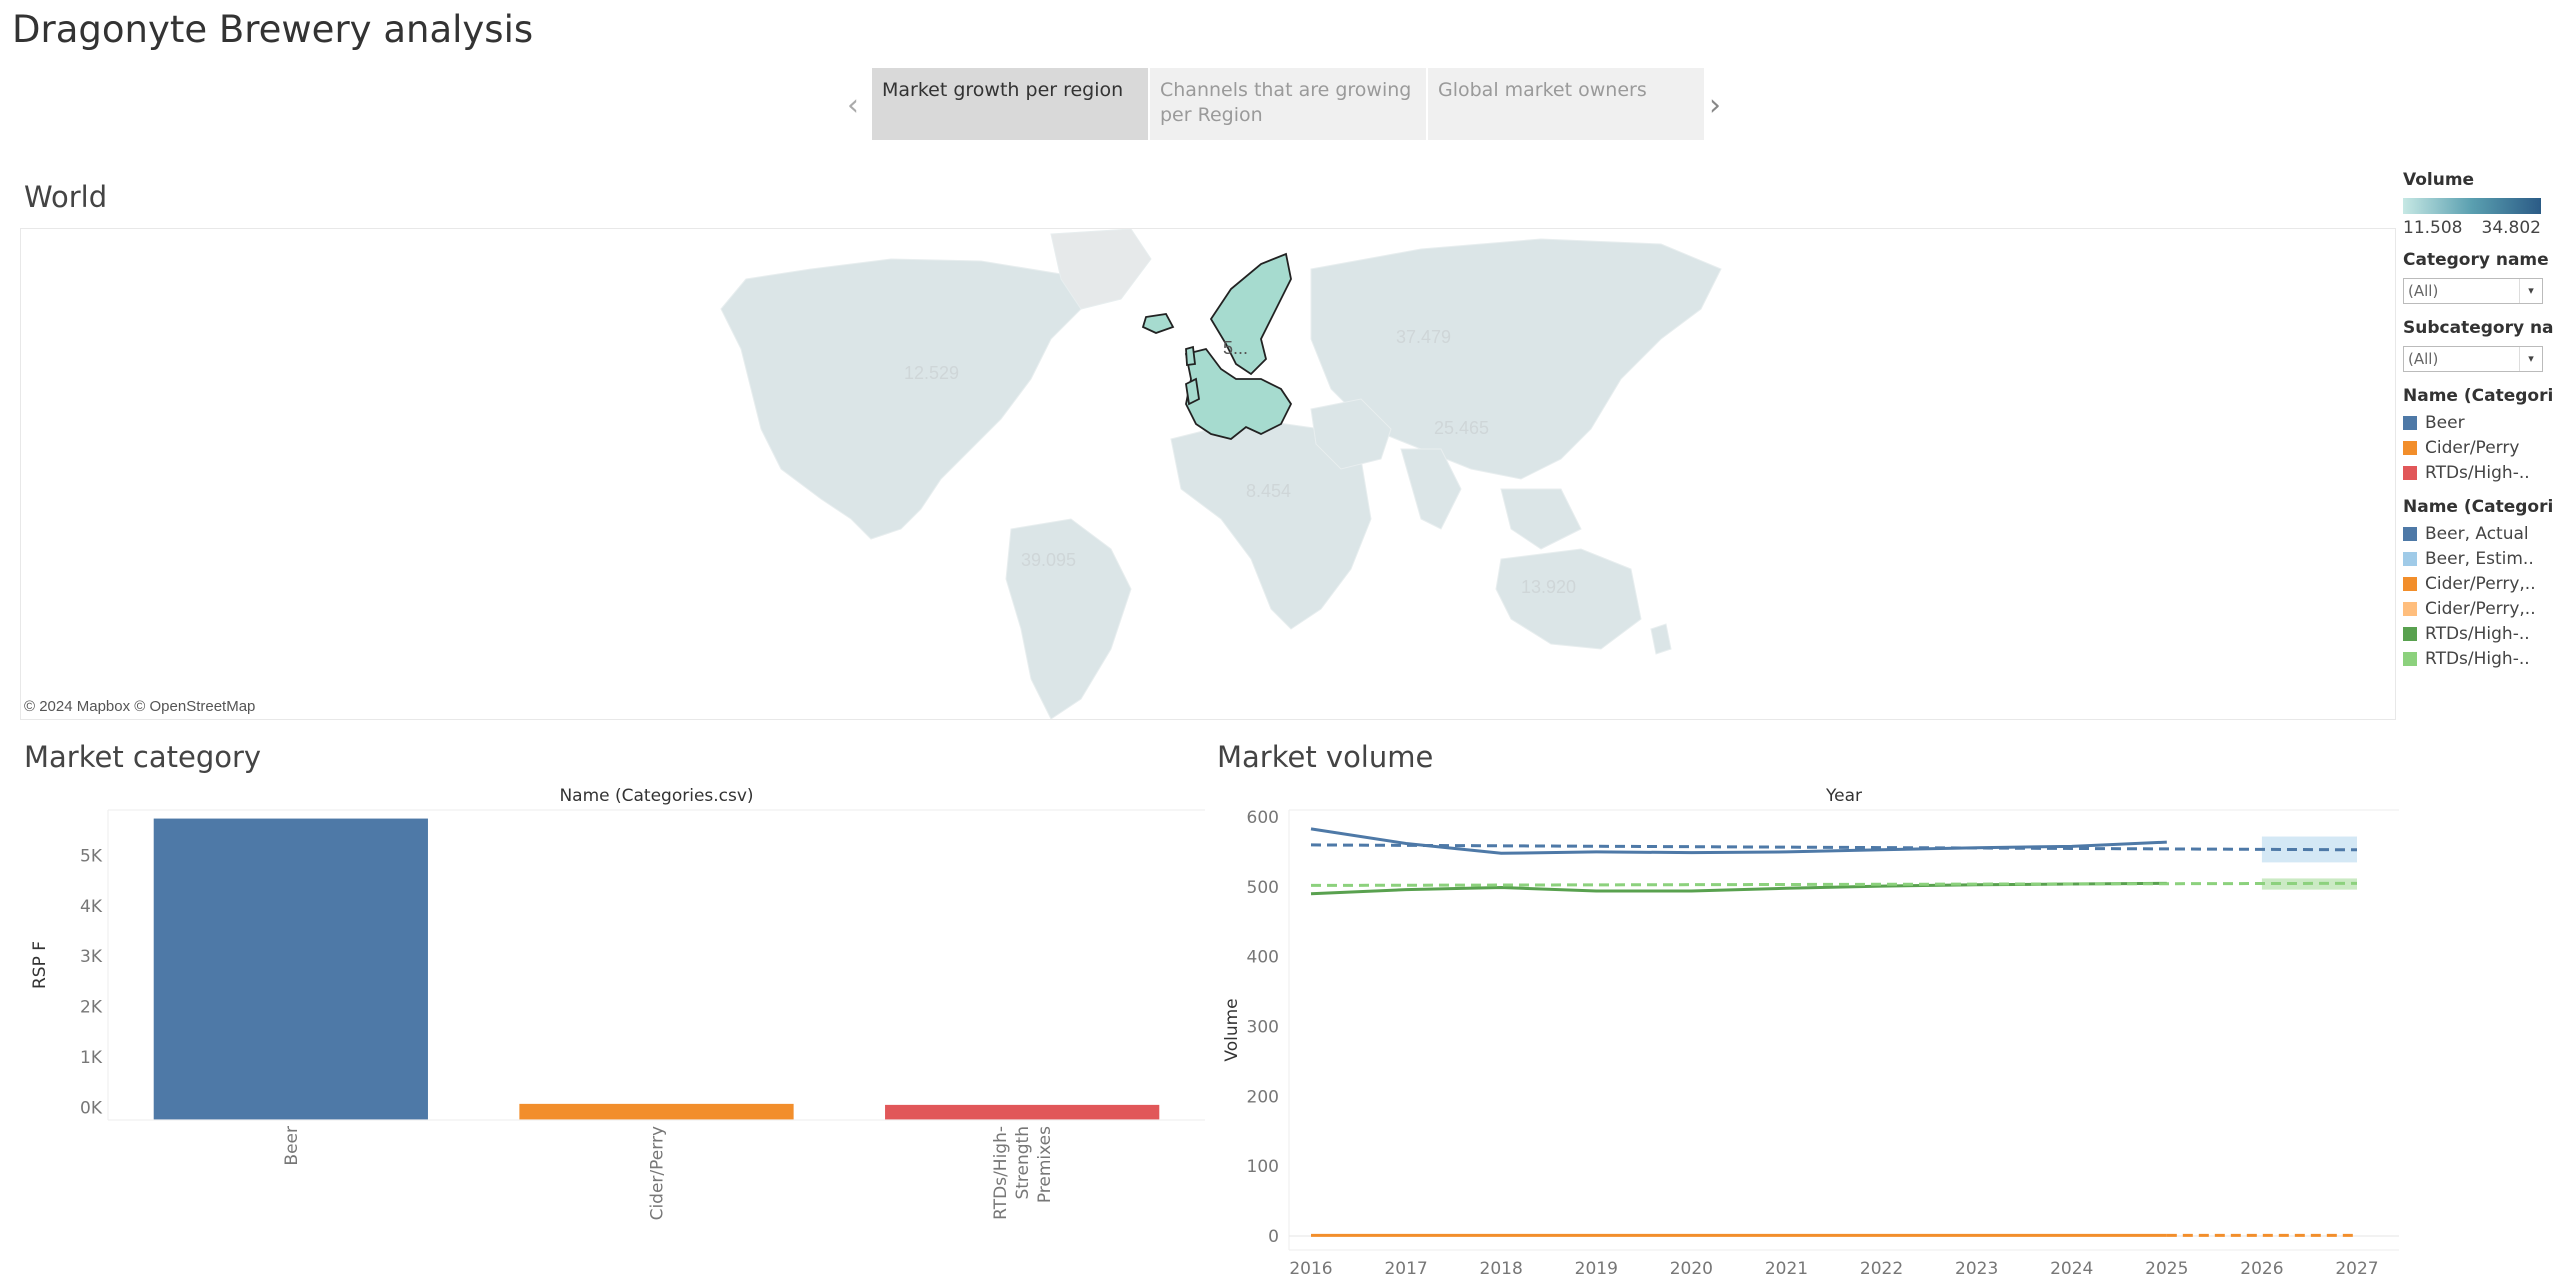  I want to click on x-tick-label: 2024, so click(2071, 1269).